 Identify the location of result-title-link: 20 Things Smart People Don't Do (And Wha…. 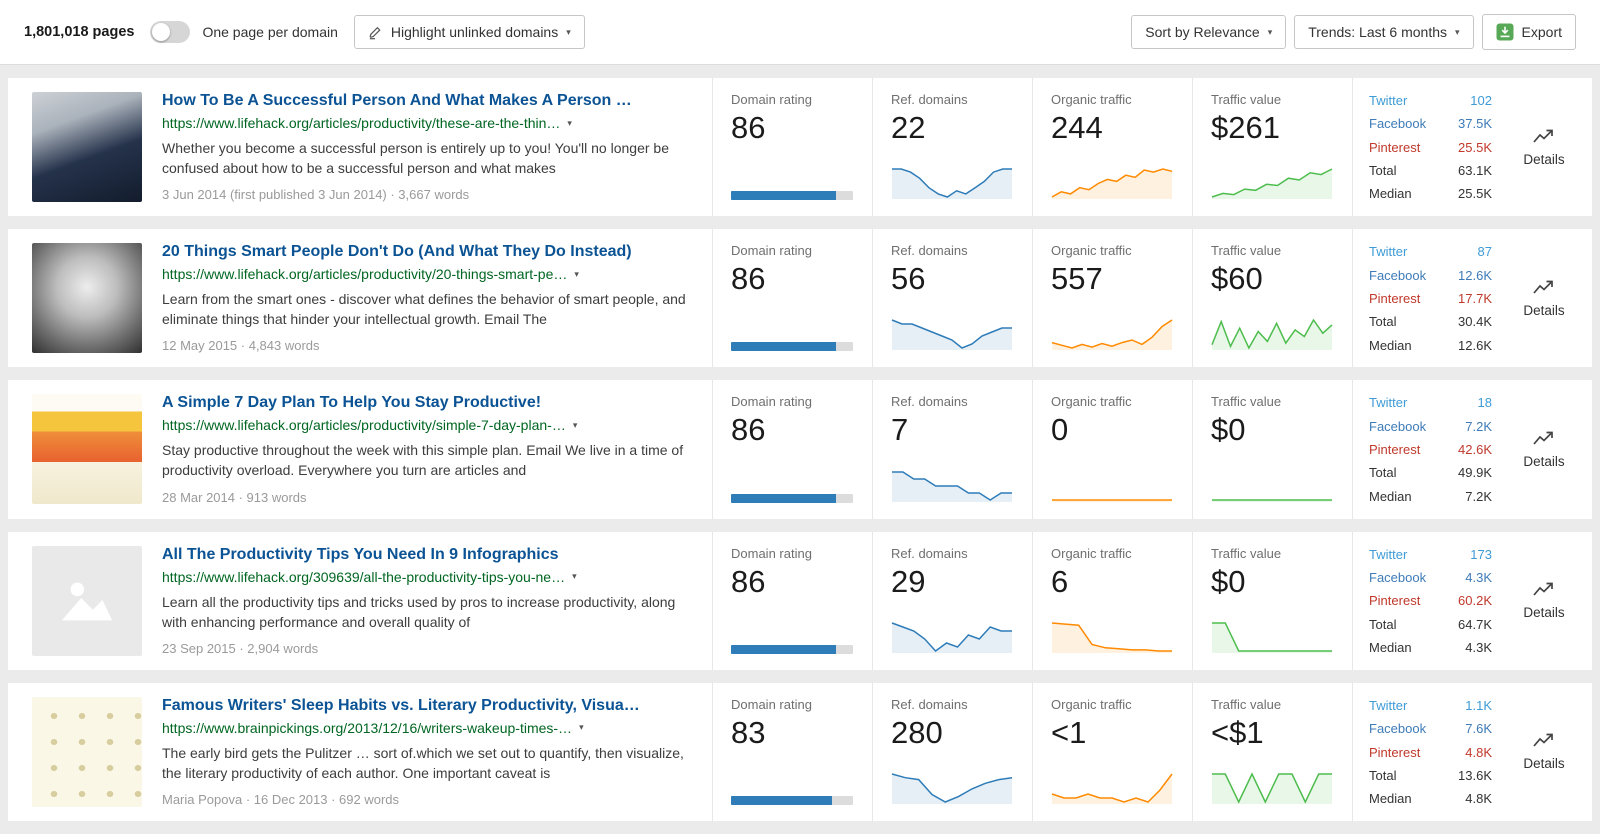
(397, 252).